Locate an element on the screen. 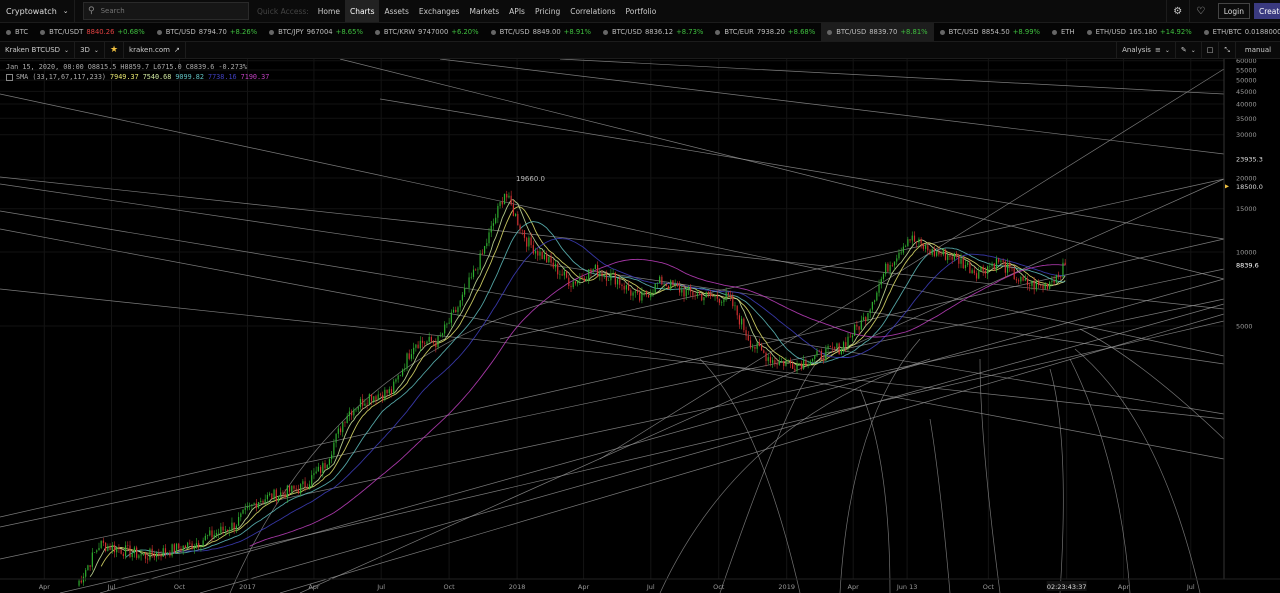 This screenshot has height=593, width=1280. nav-markets: Markets is located at coordinates (484, 11).